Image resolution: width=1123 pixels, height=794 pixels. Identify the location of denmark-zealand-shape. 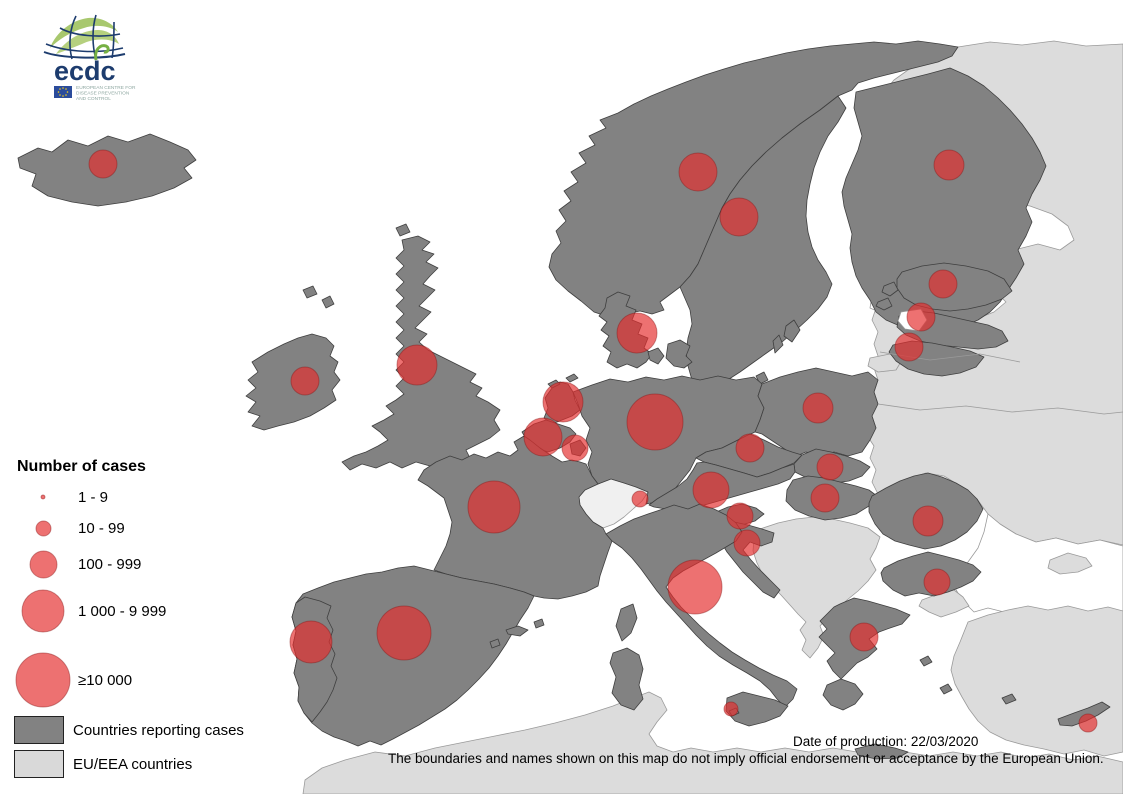
(679, 354).